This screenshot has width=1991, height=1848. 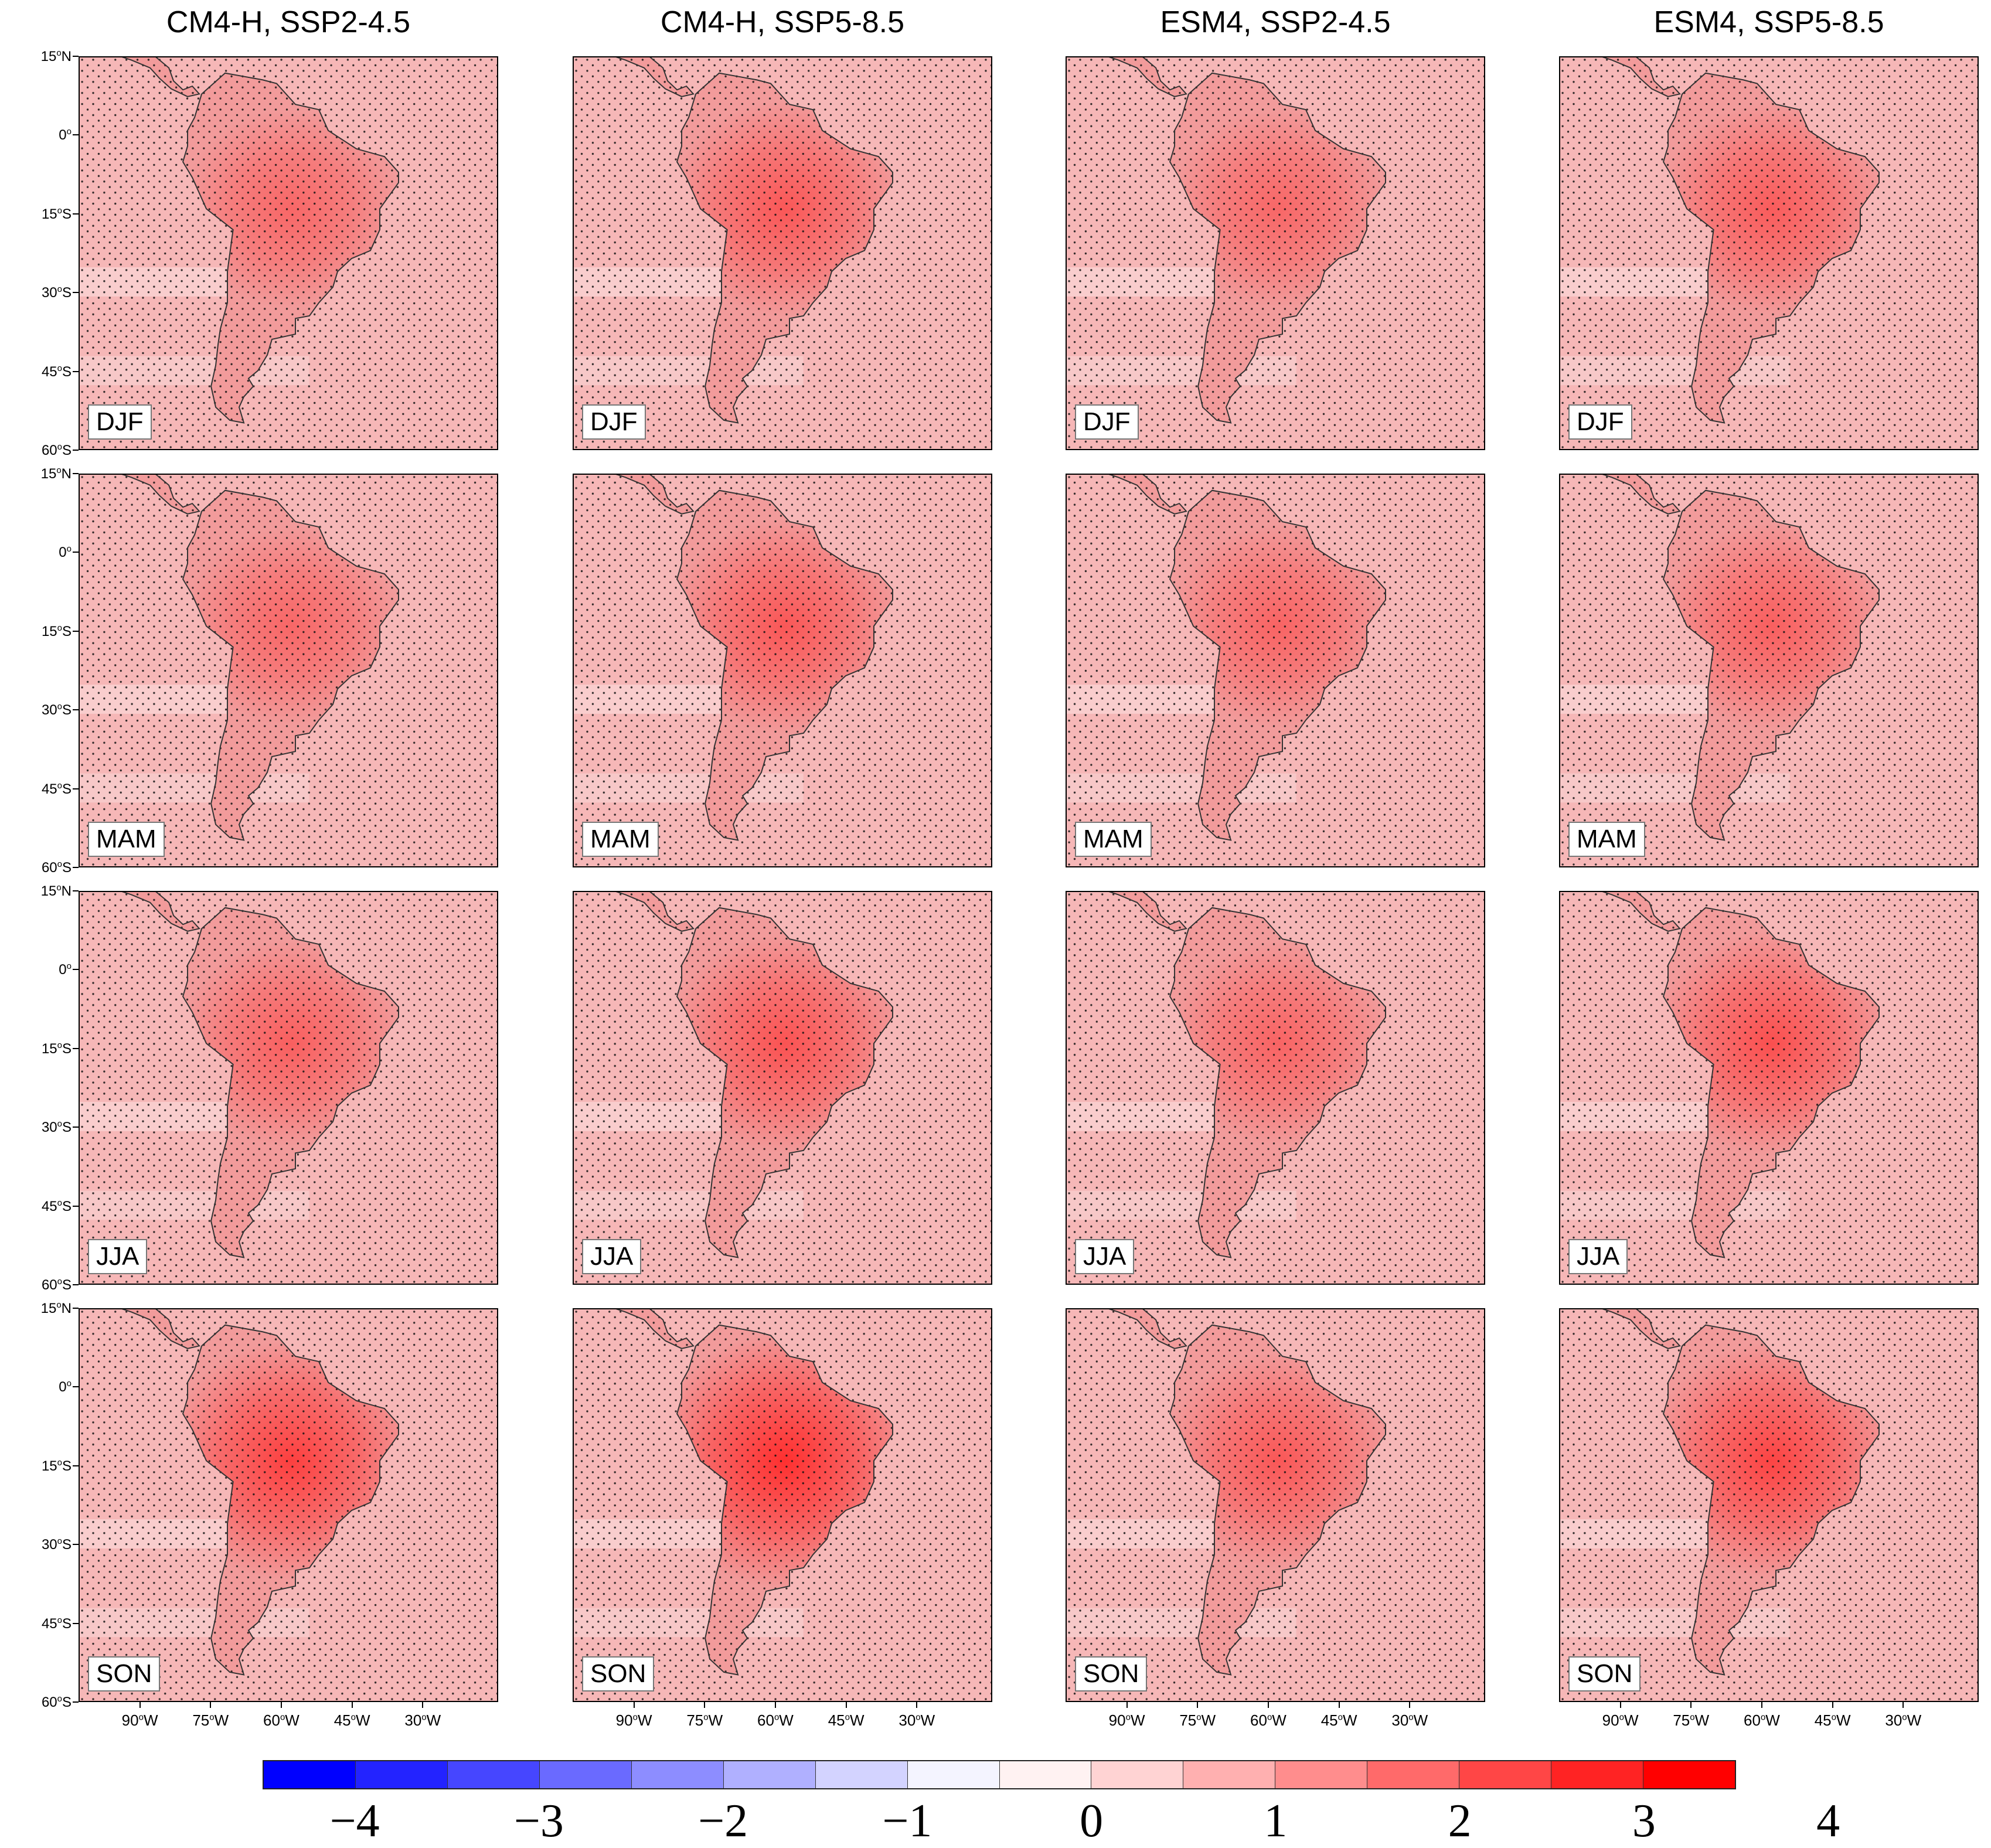 What do you see at coordinates (1828, 1821) in the screenshot?
I see `colorbar-tick-label: 4` at bounding box center [1828, 1821].